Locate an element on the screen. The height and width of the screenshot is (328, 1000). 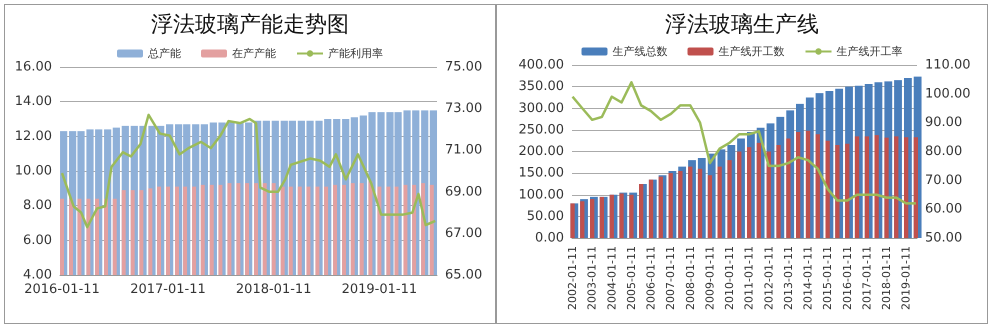
y2-tick-label: 71.00 is located at coordinates (463, 150).